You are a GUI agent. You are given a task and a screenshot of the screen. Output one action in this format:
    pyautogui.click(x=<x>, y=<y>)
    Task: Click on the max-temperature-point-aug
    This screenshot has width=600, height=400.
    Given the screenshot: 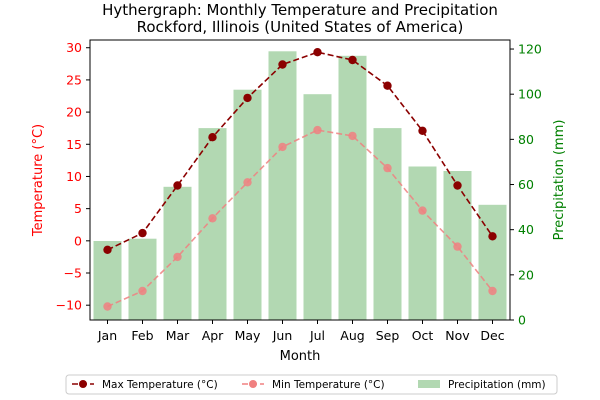 What is the action you would take?
    pyautogui.click(x=352, y=60)
    